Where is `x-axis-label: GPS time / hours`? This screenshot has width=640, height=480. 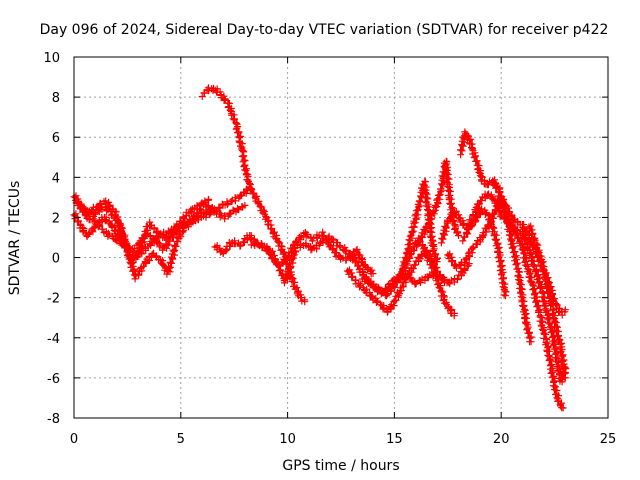 x-axis-label: GPS time / hours is located at coordinates (340, 466).